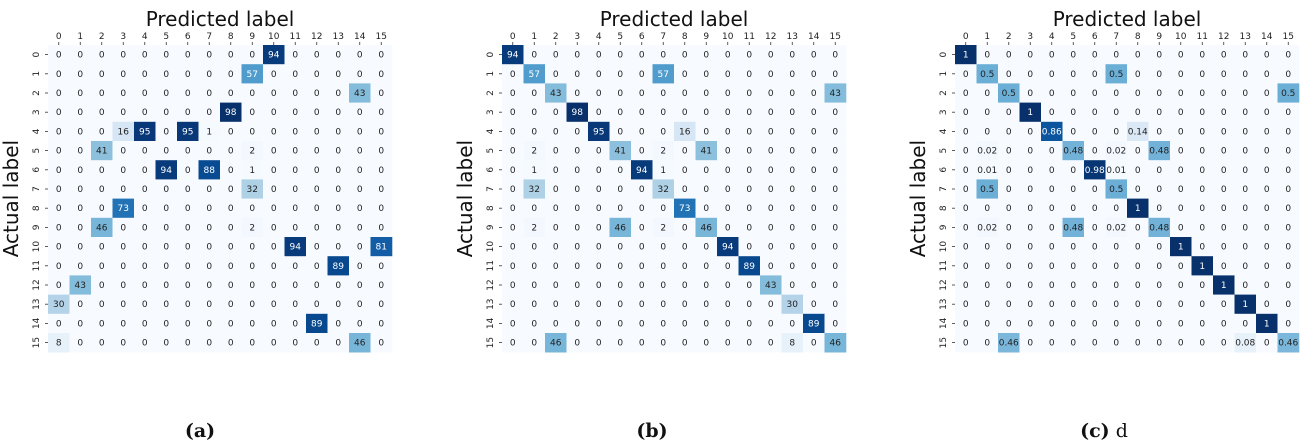 The image size is (1304, 447). What do you see at coordinates (252, 152) in the screenshot?
I see `cell-value-label: 2` at bounding box center [252, 152].